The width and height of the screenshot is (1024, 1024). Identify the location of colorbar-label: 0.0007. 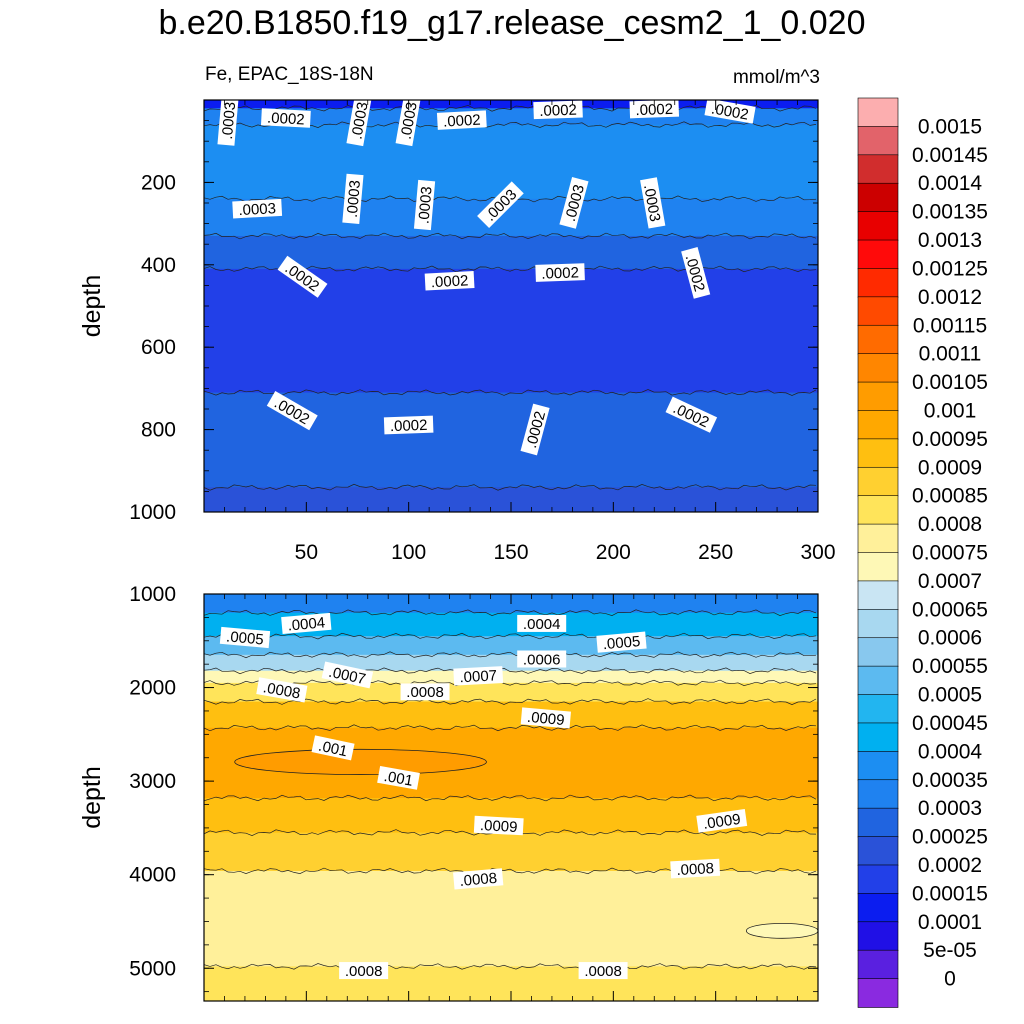
(950, 581).